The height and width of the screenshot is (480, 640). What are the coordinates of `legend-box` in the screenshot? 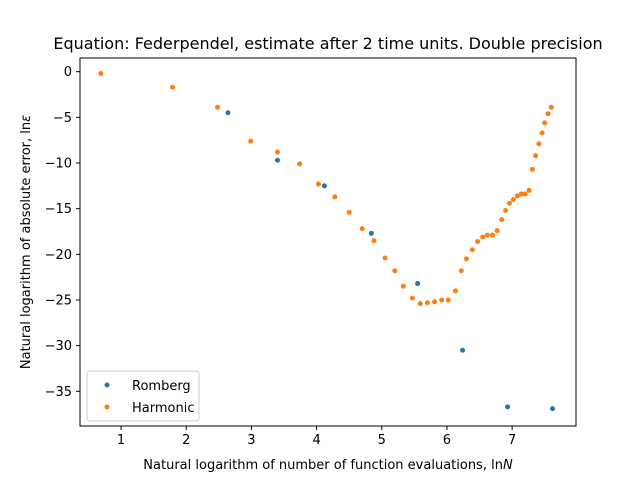 It's located at (143, 396).